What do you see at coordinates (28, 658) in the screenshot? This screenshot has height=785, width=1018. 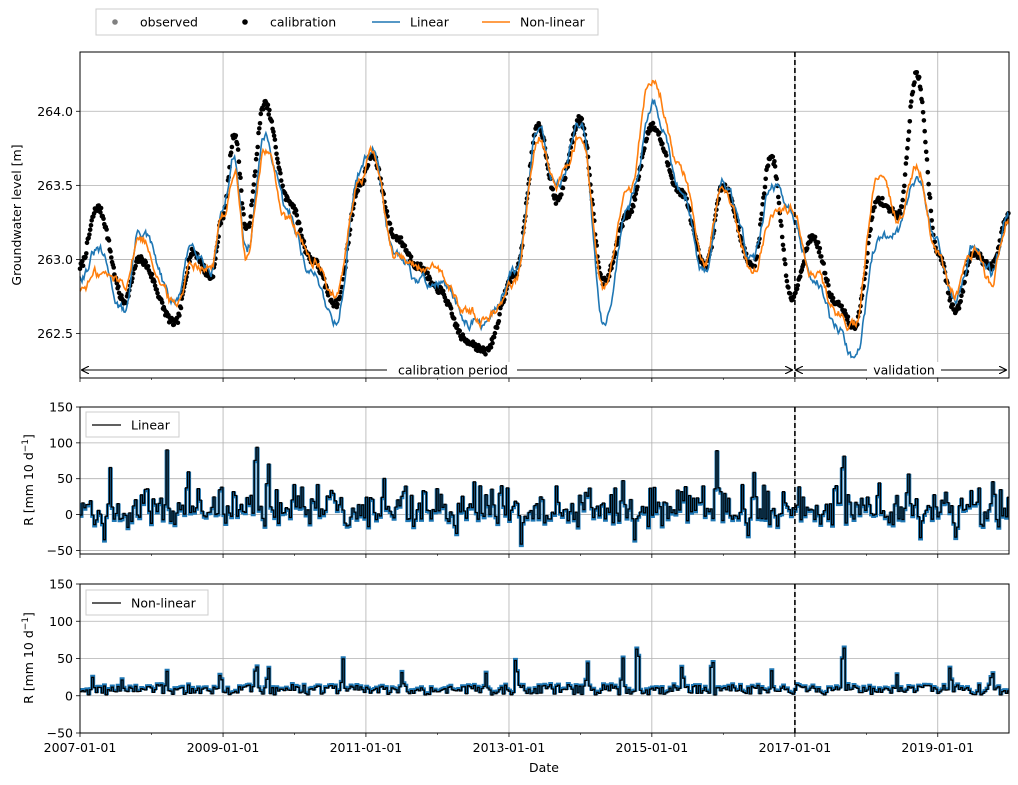 I see `recharge-nonlinear-y-axis-label: R [mm 10 d−1]` at bounding box center [28, 658].